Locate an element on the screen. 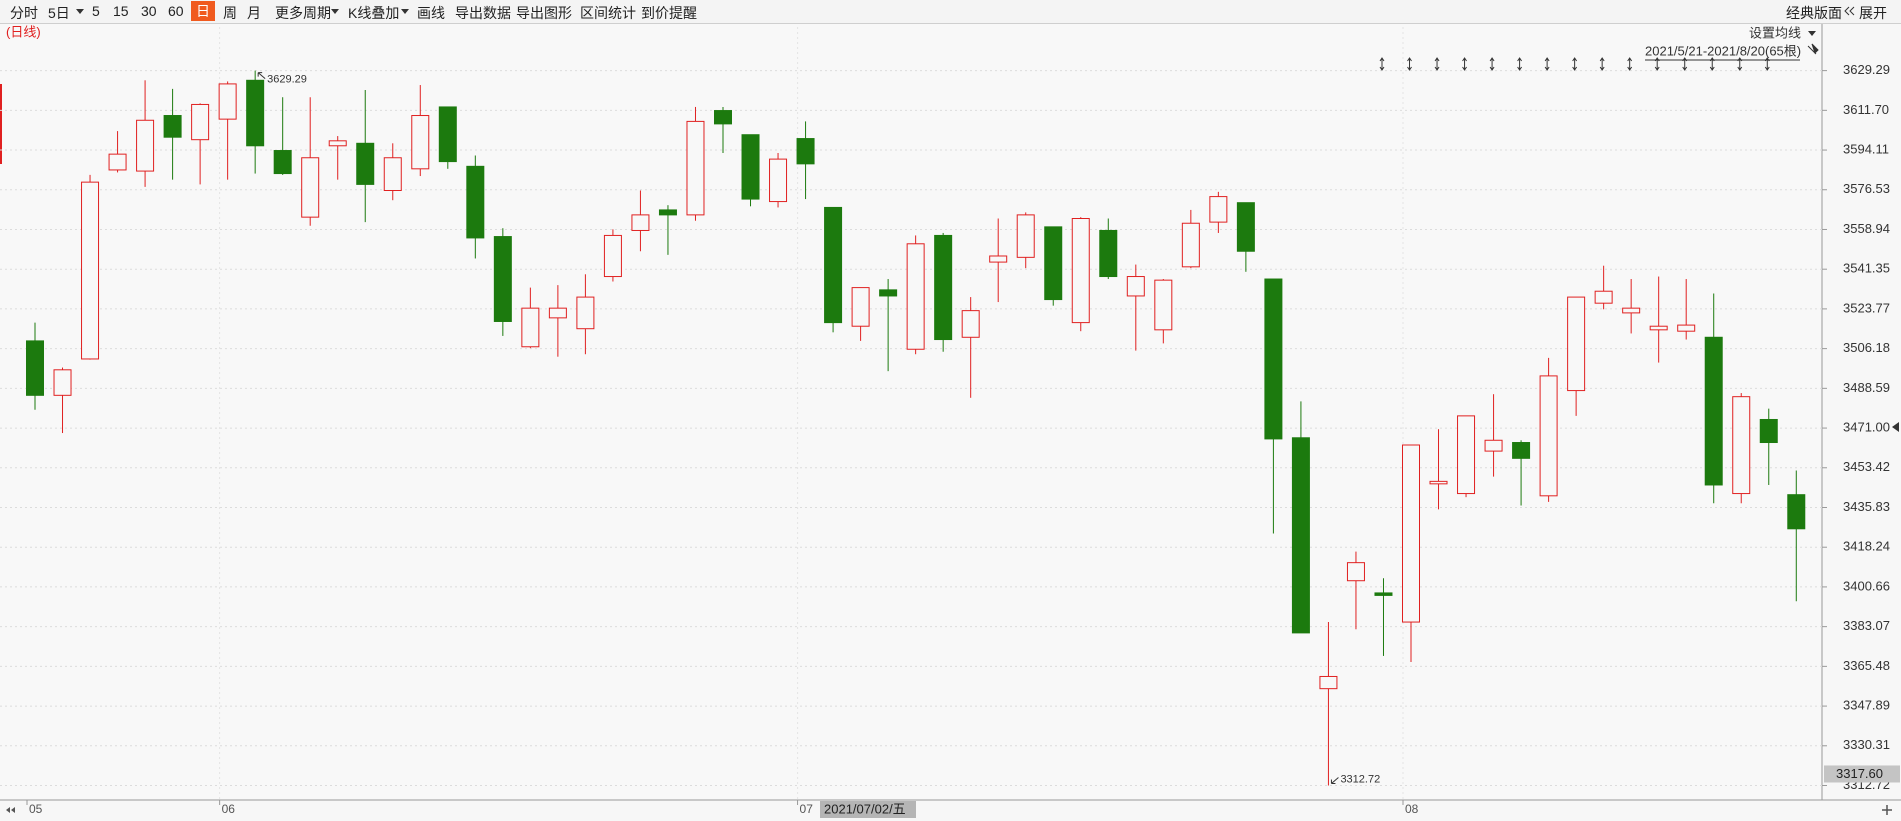 The image size is (1901, 821). toolbar-button: 周 is located at coordinates (230, 13).